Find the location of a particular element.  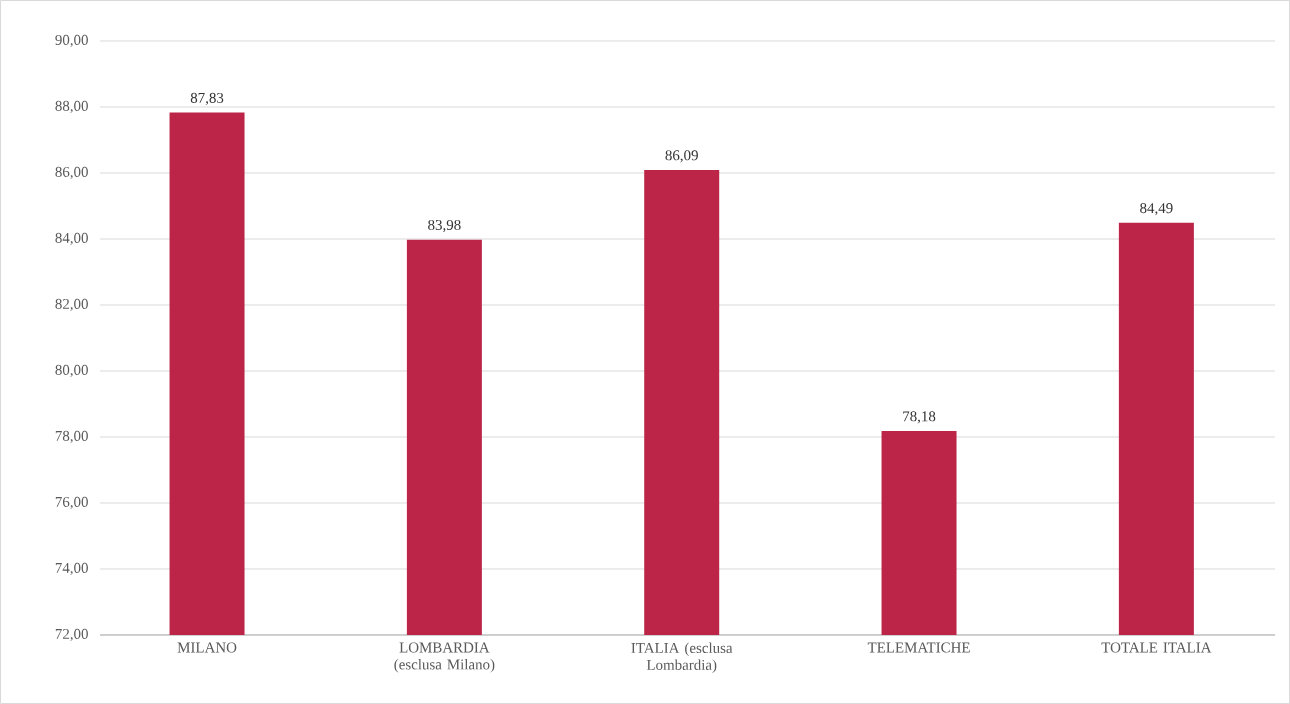

y-tick-label: 72,00 is located at coordinates (71, 635).